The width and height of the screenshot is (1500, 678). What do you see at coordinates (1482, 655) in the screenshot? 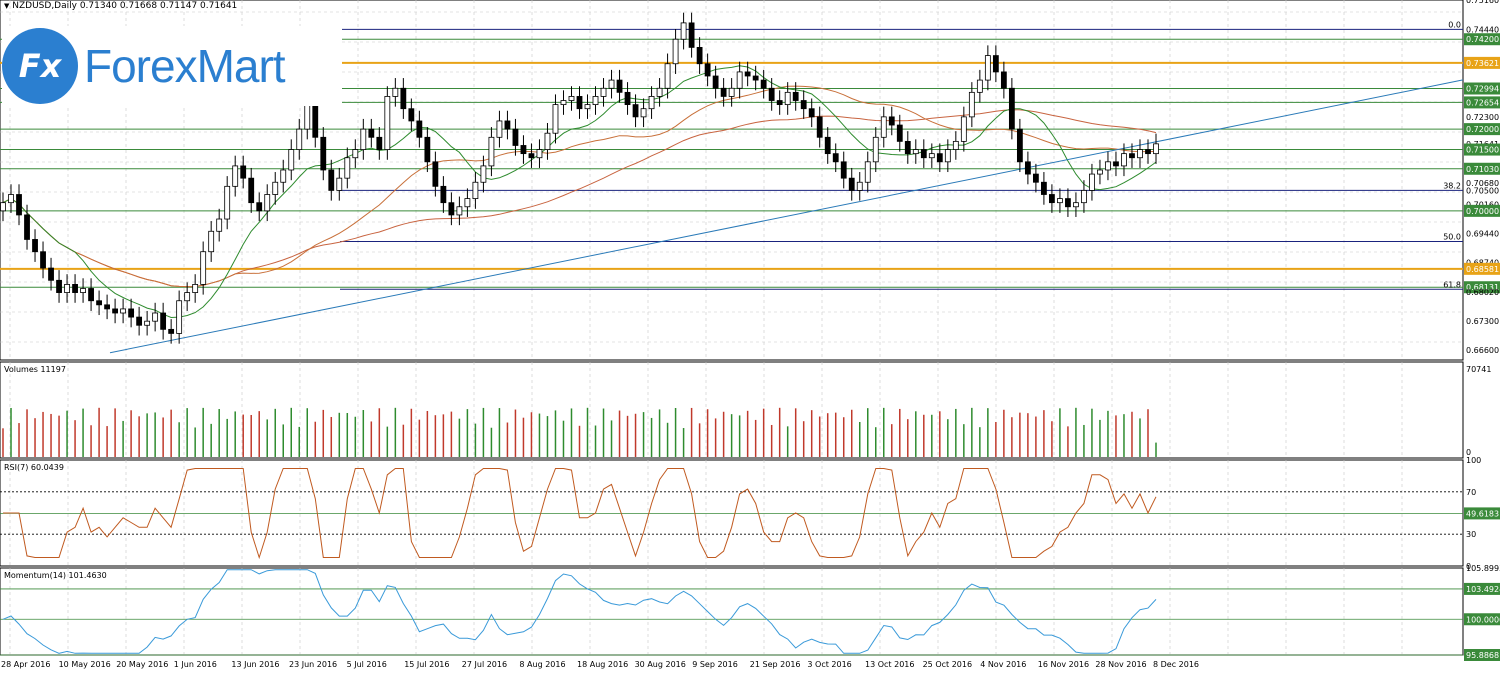
I see `momentum-tick: 95.8868` at bounding box center [1482, 655].